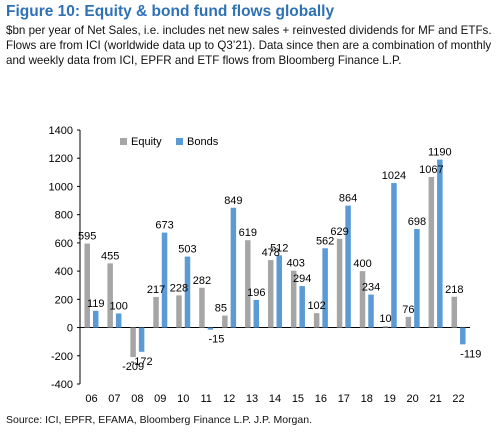  Describe the element at coordinates (470, 354) in the screenshot. I see `bonds-data-label: -119` at that location.